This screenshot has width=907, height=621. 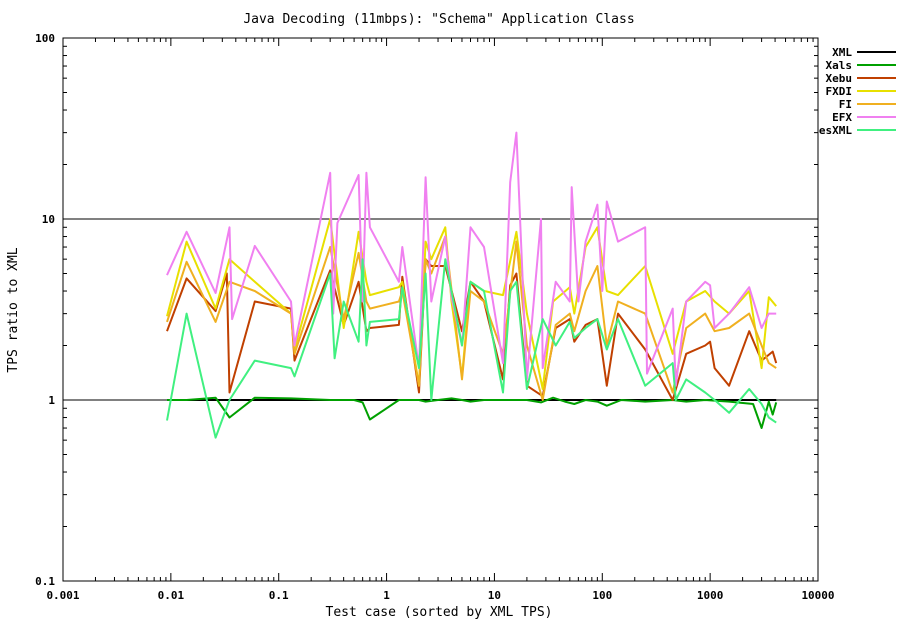 What do you see at coordinates (386, 595) in the screenshot?
I see `x-tick-label: 1` at bounding box center [386, 595].